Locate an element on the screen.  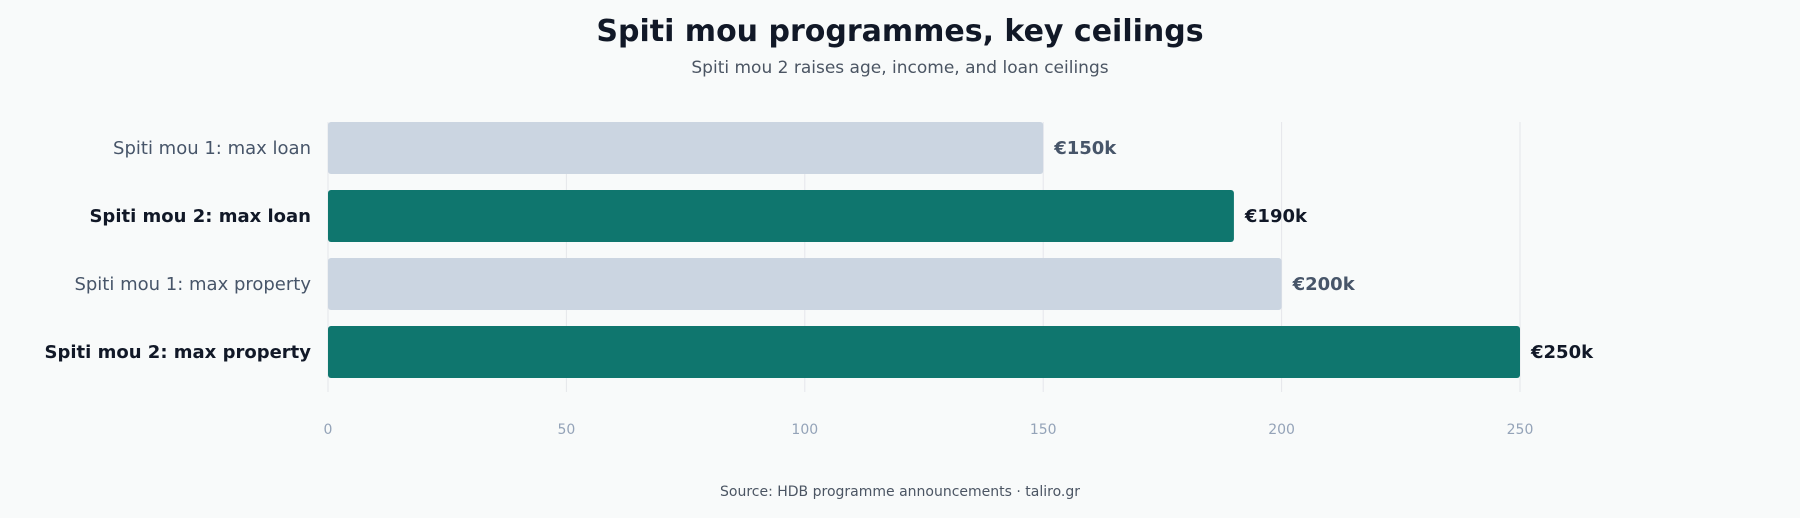
value-label: €250k is located at coordinates (1562, 352).